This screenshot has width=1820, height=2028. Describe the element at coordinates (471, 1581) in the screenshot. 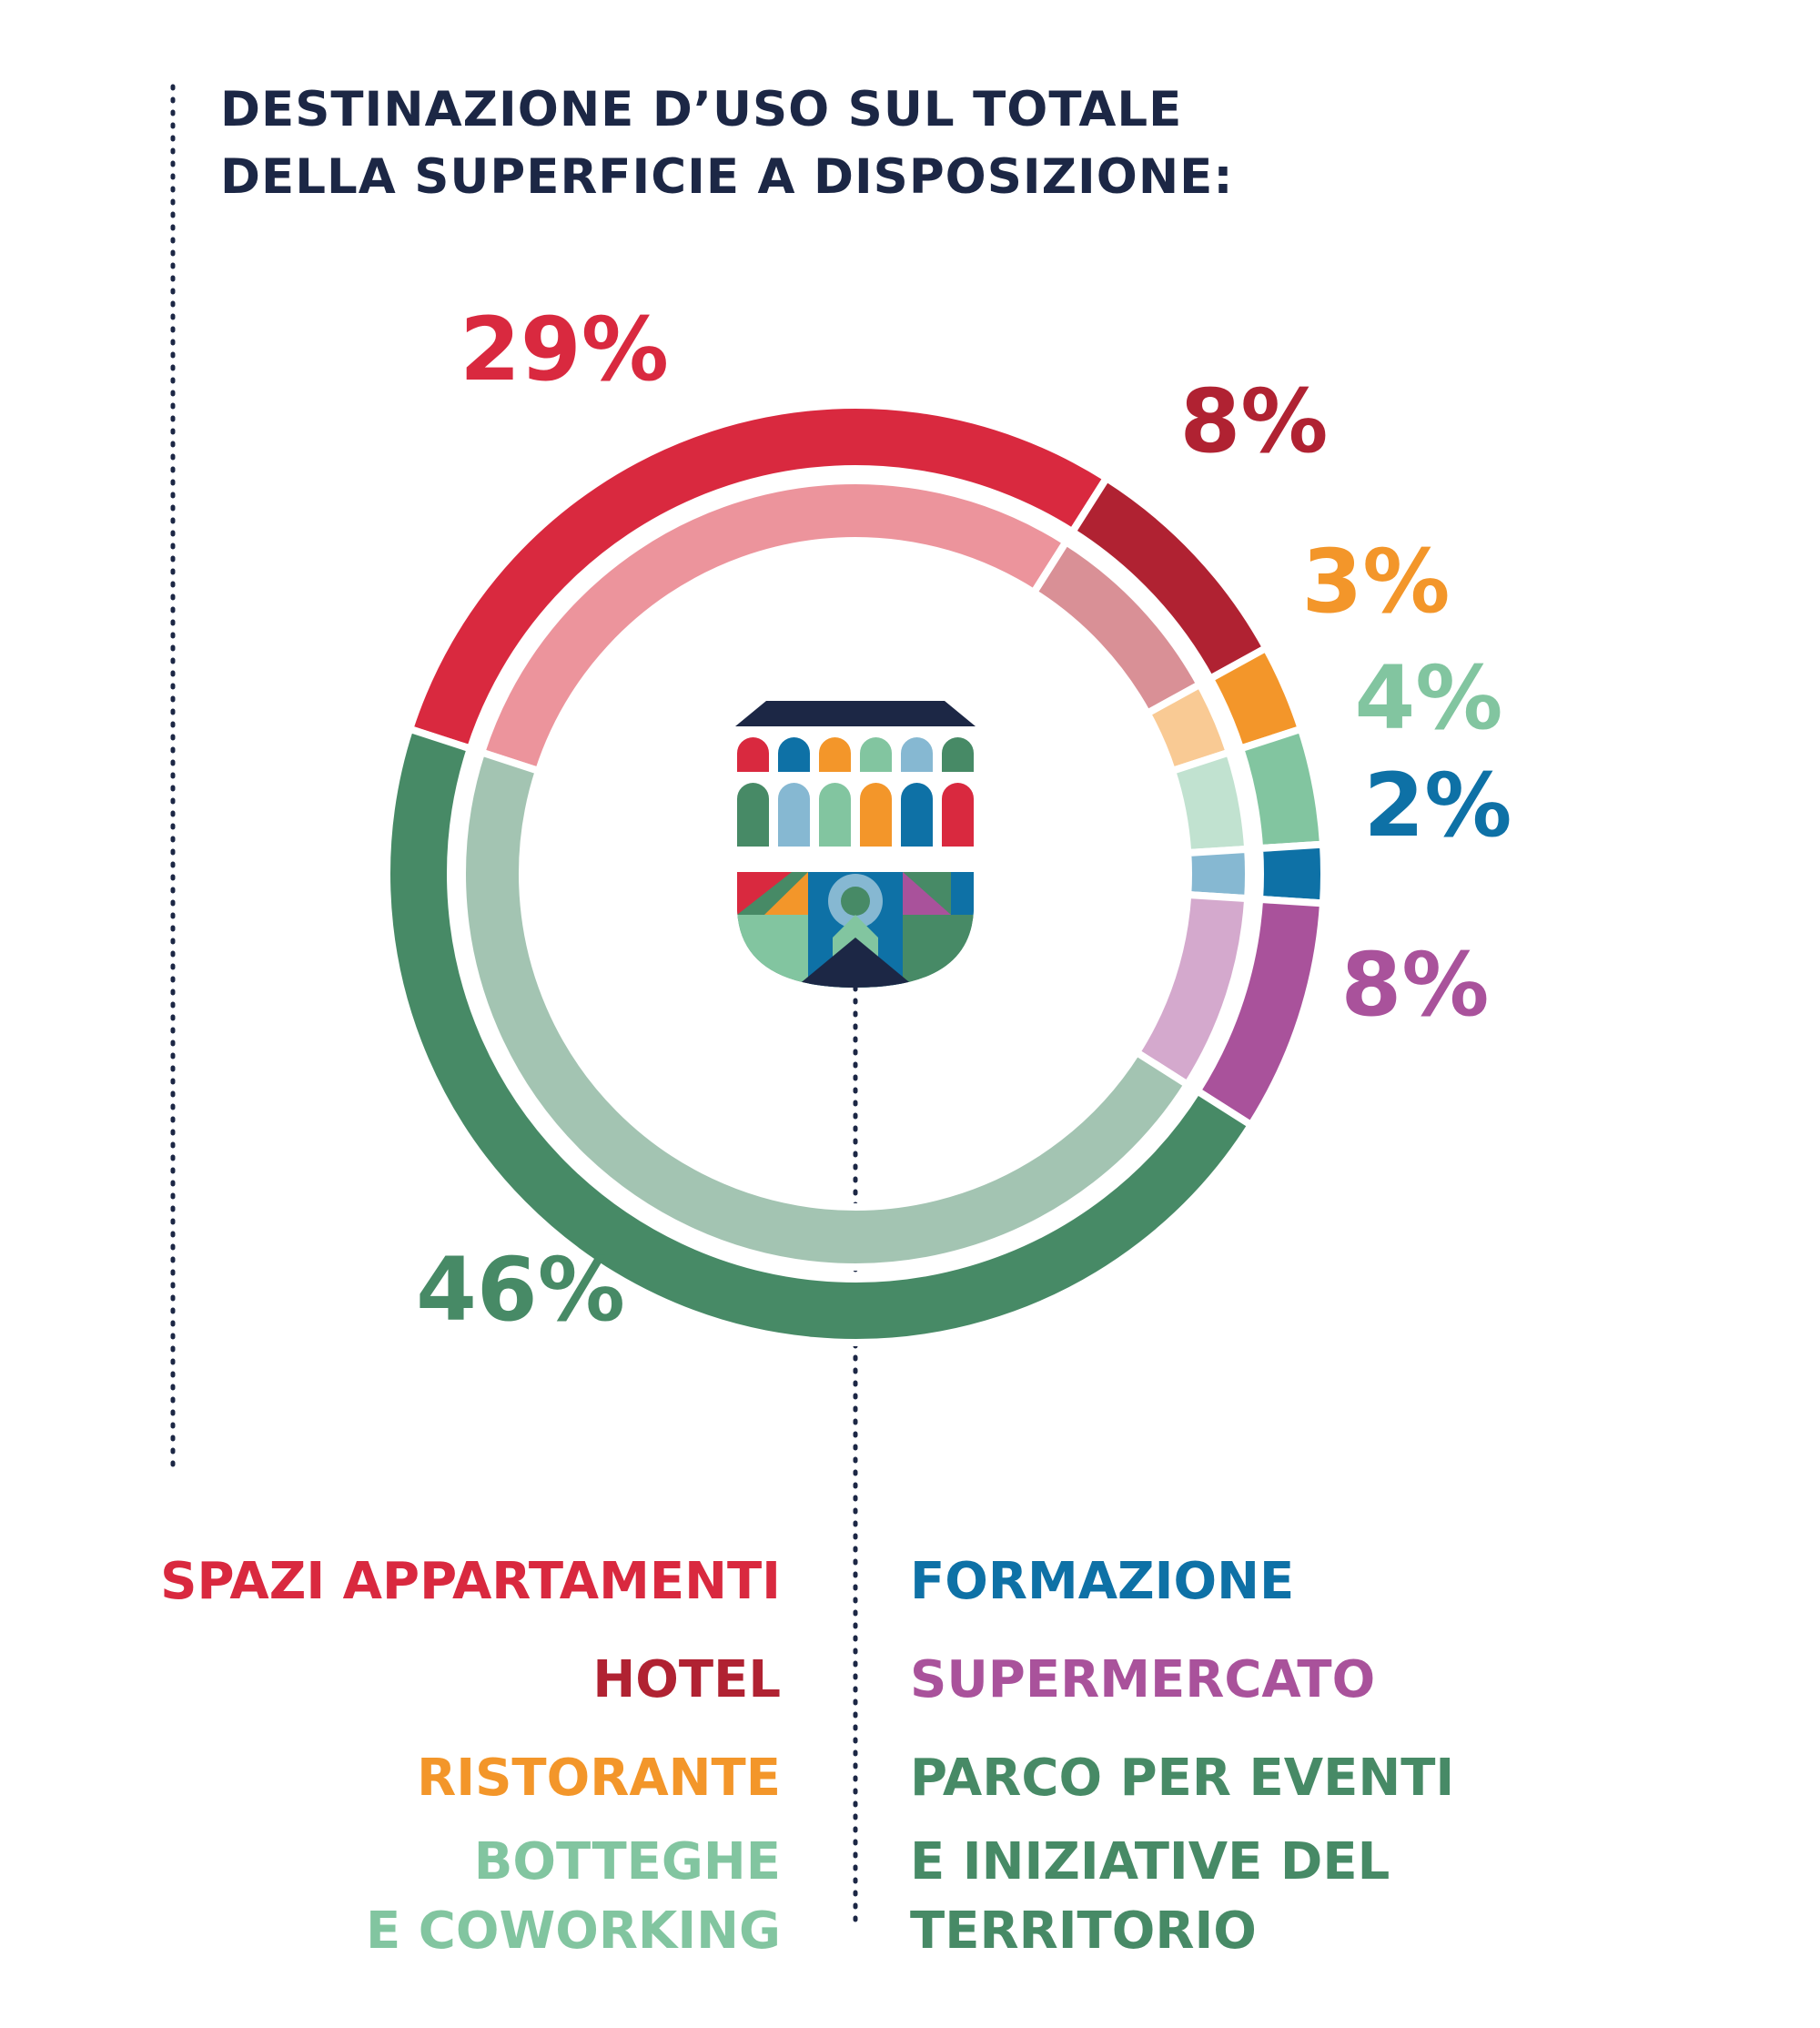

I see `legend-item-spazi-appartamenti: SPAZI APPARTAMENTI` at that location.